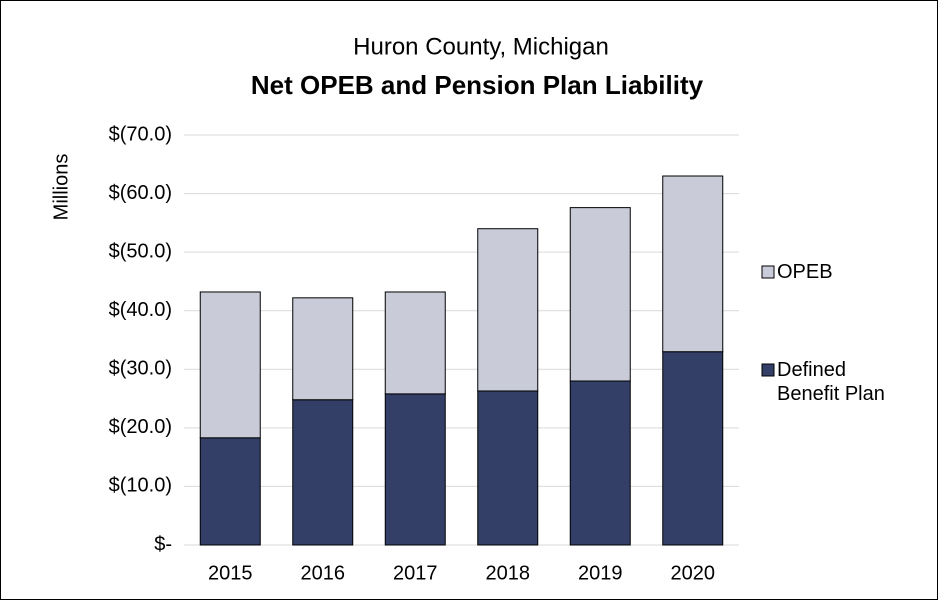 This screenshot has width=938, height=605. I want to click on y-tick-label: $-, so click(163, 544).